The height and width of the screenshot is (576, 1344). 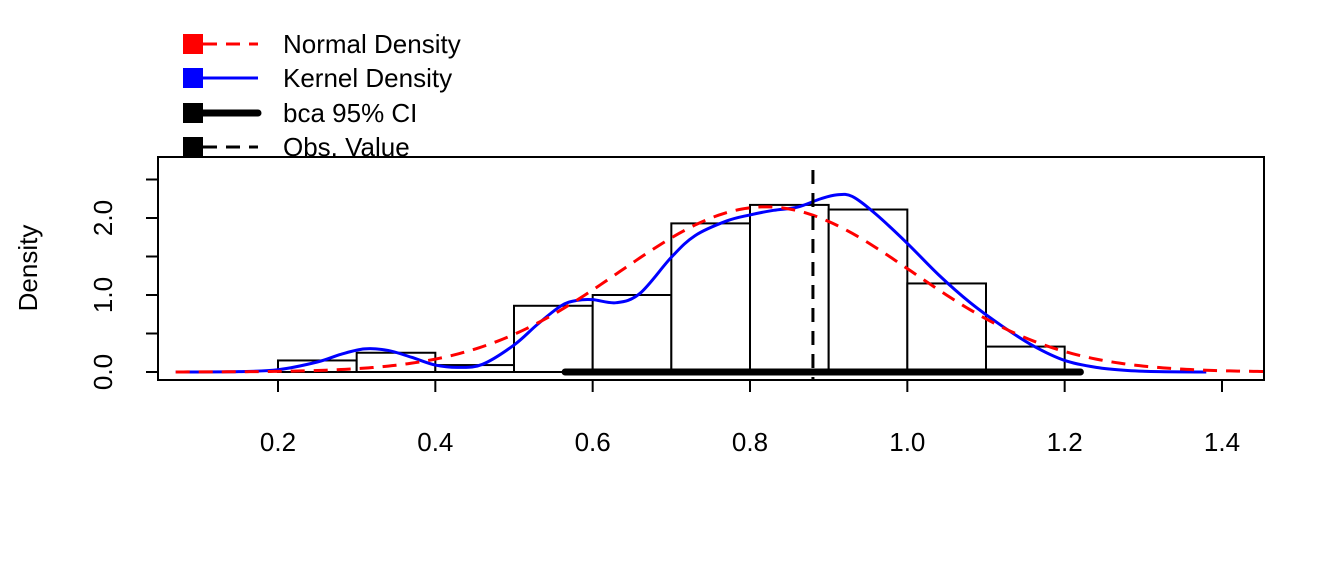 I want to click on x-tick-label-4: 0.8, so click(x=750, y=442).